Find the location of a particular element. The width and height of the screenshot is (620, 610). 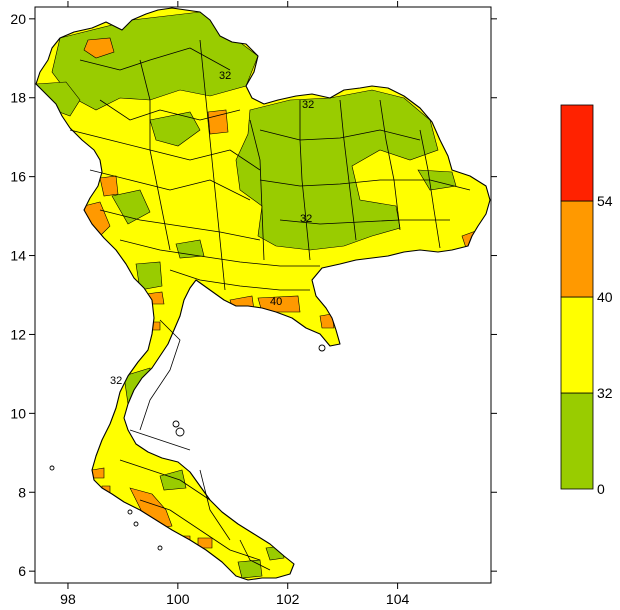

contour-label: 40 is located at coordinates (276, 302).